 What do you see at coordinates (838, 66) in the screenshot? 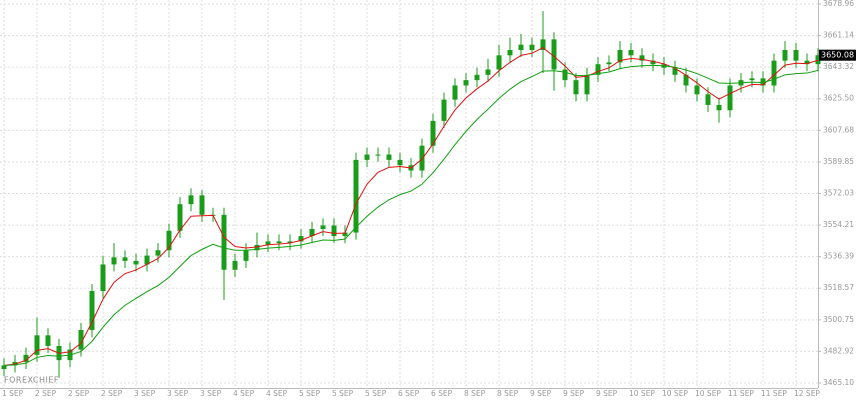
I see `y-tick-label: 3643.32` at bounding box center [838, 66].